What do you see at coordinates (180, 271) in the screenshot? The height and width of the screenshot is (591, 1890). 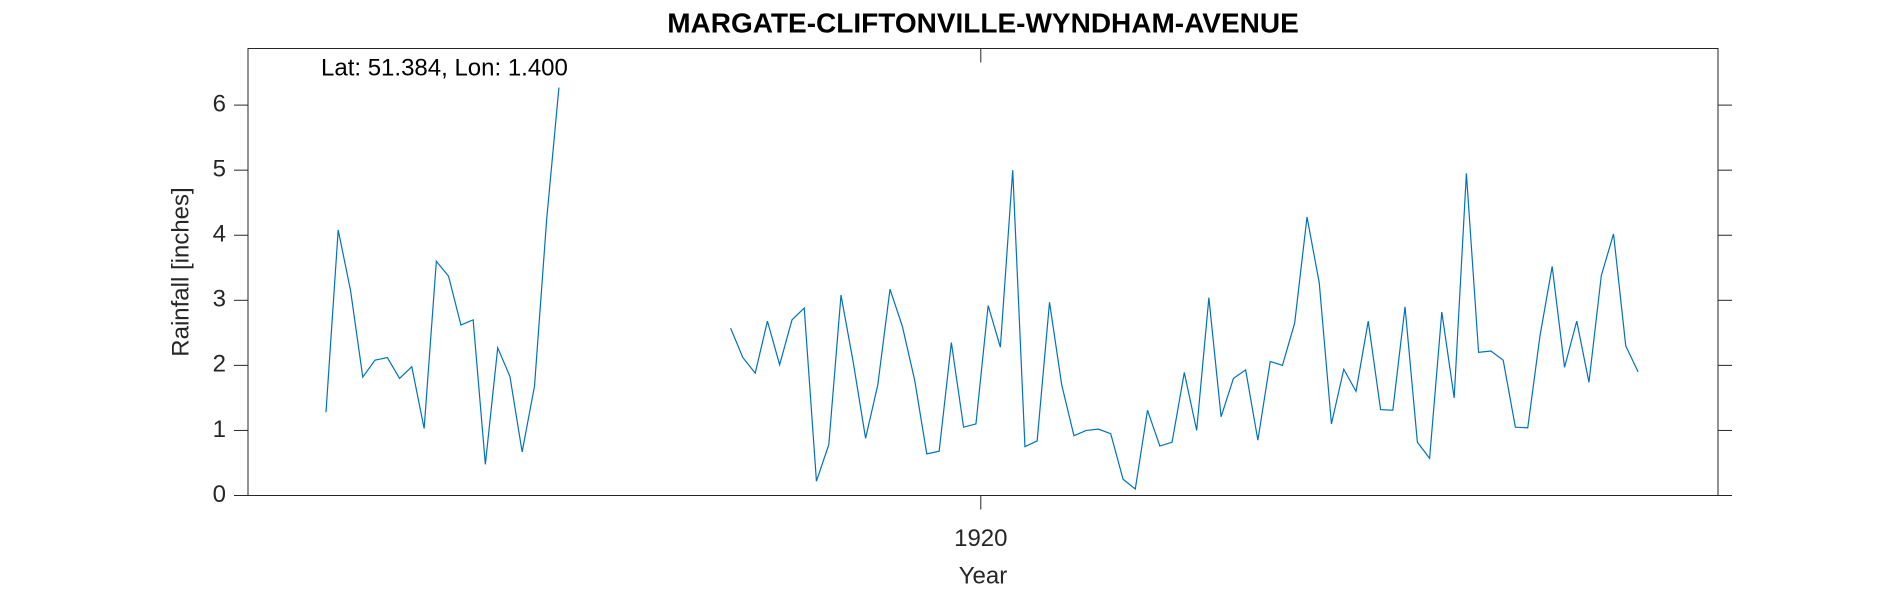 I see `y-axis-label: Rainfall [inches]` at bounding box center [180, 271].